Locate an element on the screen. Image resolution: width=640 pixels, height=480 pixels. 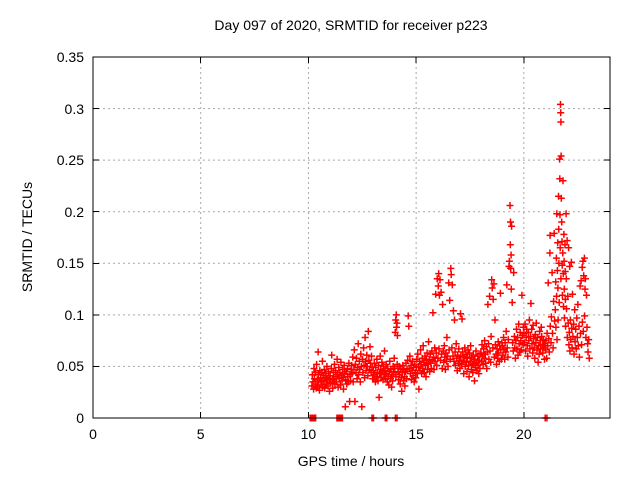
x-tick-label: 20 is located at coordinates (524, 434).